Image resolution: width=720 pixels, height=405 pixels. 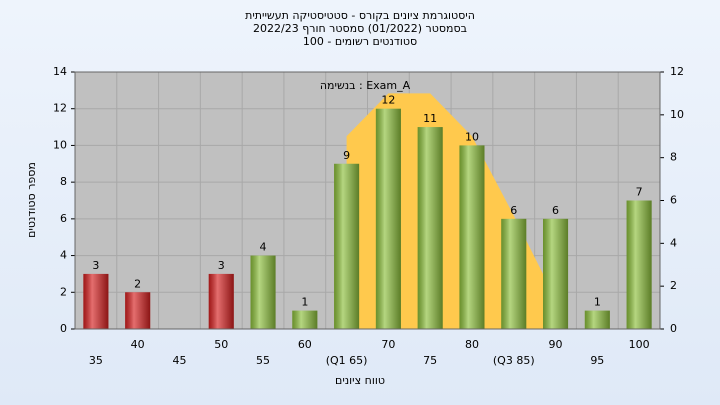 I want to click on chart-title: סטודנטים רשומים - 100, so click(x=360, y=41).